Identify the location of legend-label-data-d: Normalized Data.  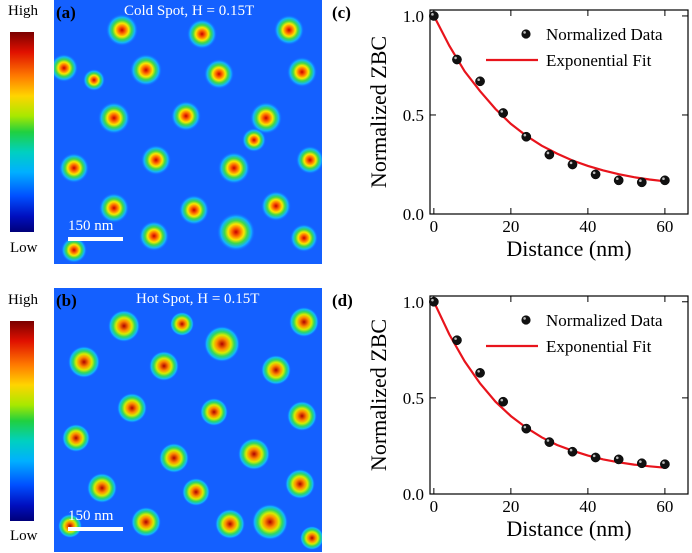
(604, 320).